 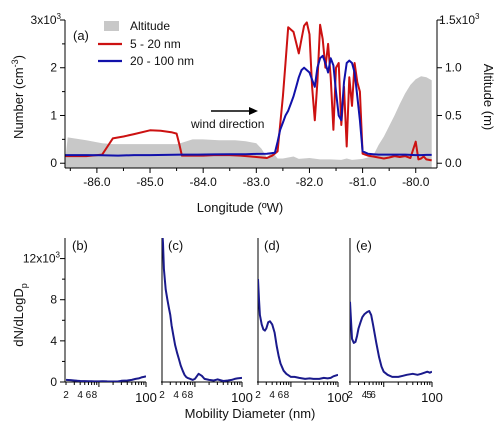 I want to click on legend-label-5-20nm: 5 - 20 nm, so click(x=155, y=44).